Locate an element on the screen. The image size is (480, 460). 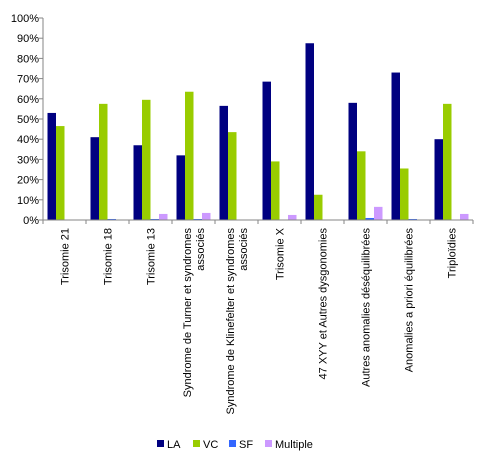
y-tick-label: 10% is located at coordinates (28, 201).